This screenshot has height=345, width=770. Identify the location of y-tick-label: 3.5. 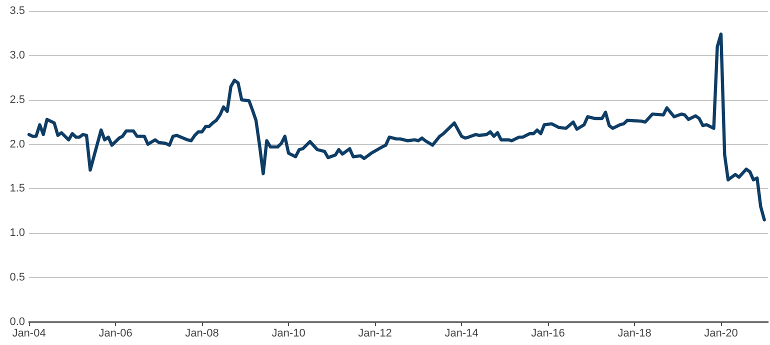
(17, 11).